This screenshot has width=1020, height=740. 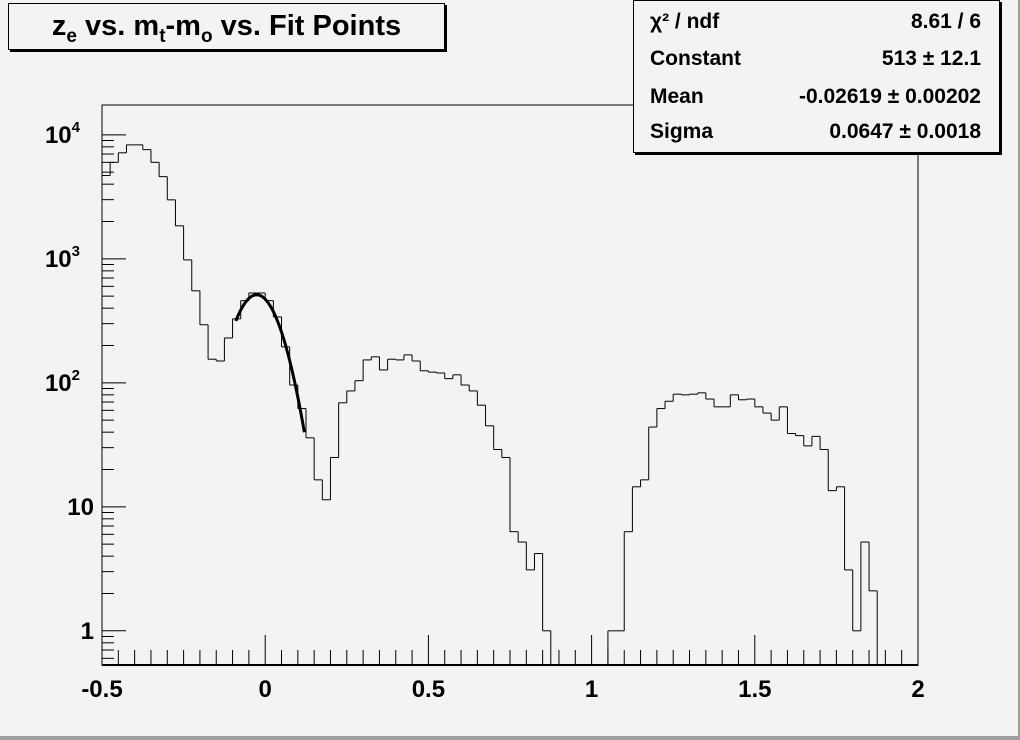 What do you see at coordinates (889, 96) in the screenshot?
I see `stats-value: -0.02619 ± 0.00202` at bounding box center [889, 96].